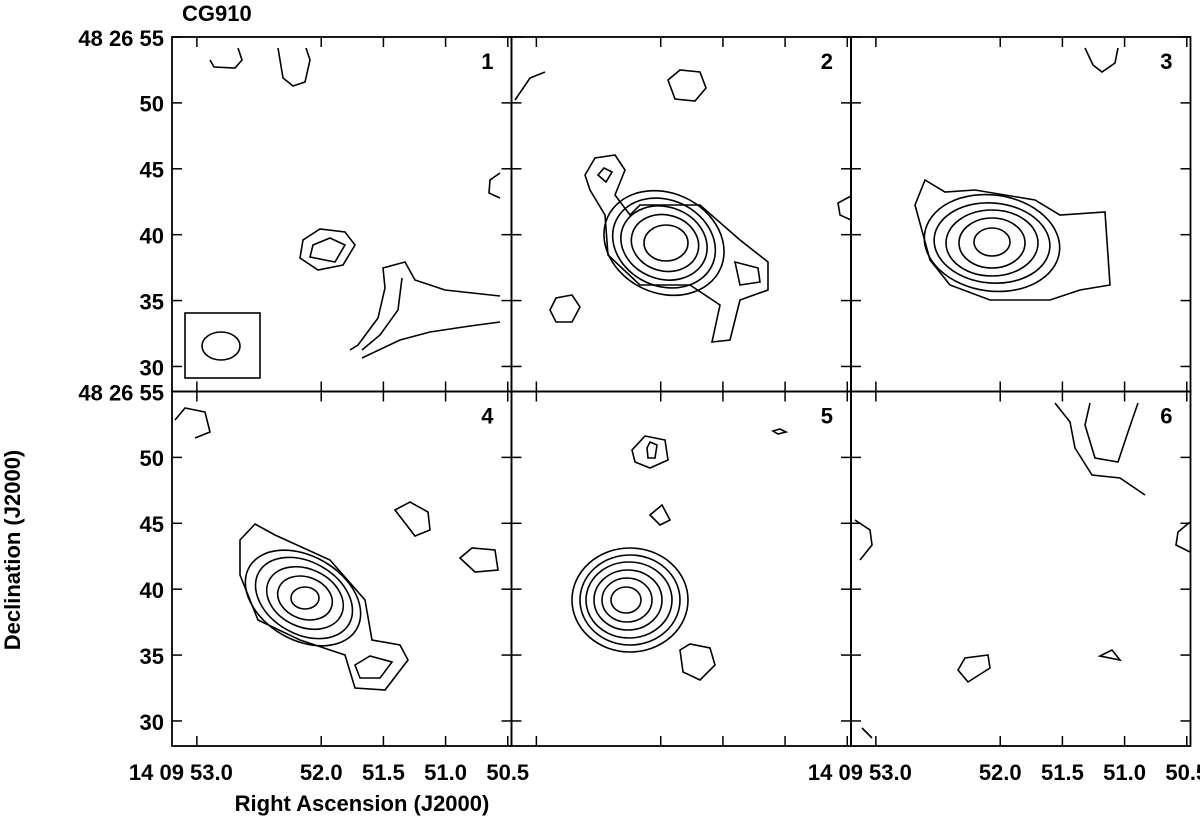 The width and height of the screenshot is (1200, 823). Describe the element at coordinates (1166, 415) in the screenshot. I see `panel-label: 6` at that location.